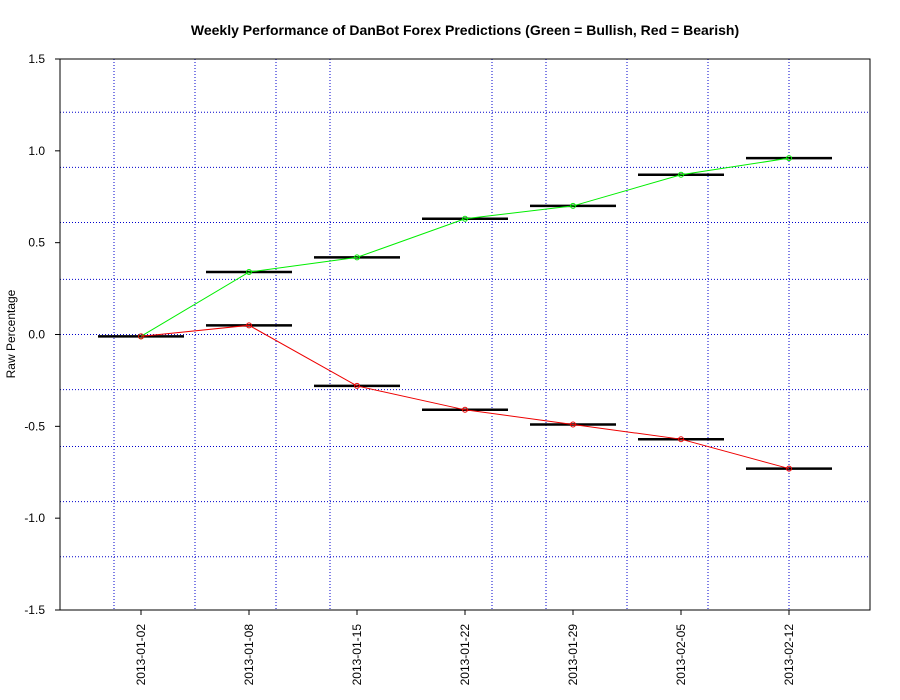 Image resolution: width=900 pixels, height=700 pixels. I want to click on x-tick-label: 2013-01-08, so click(249, 655).